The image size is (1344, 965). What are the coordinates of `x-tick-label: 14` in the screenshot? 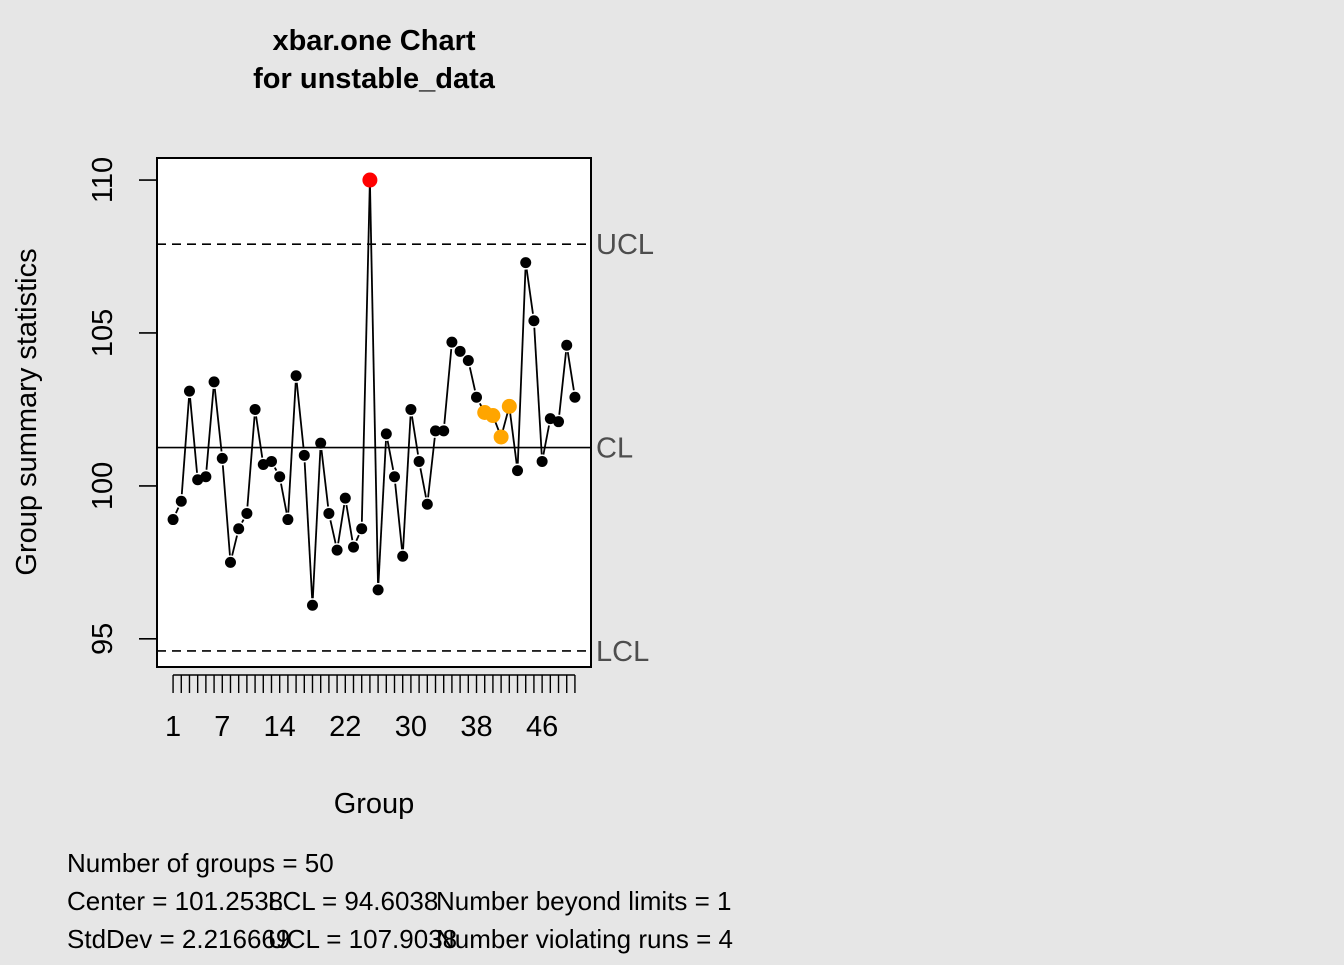 It's located at (280, 727).